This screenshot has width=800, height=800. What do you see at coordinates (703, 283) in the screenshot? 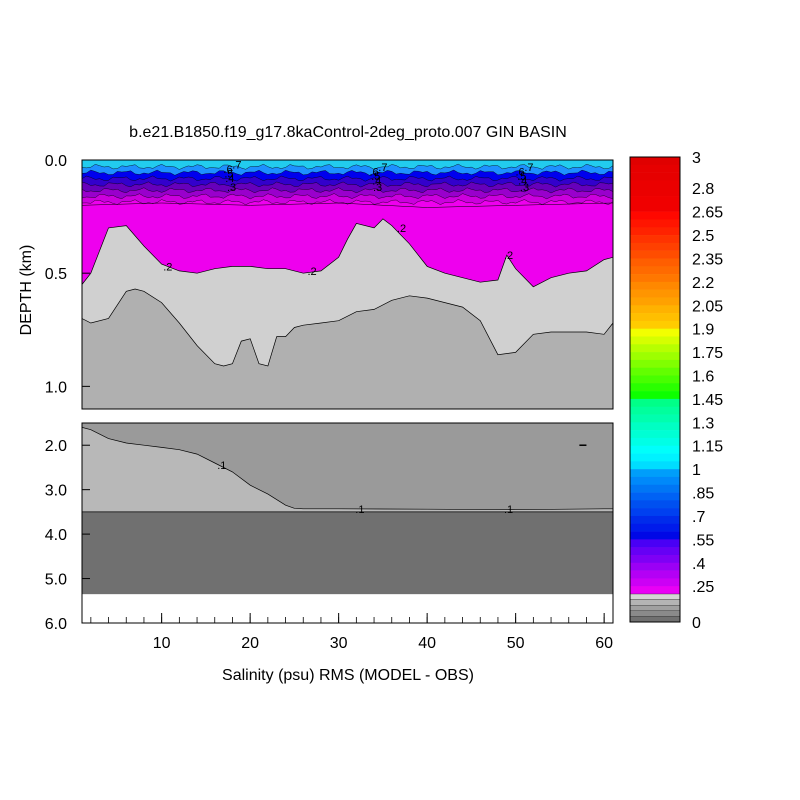
I see `colorbar-label: 2.2` at bounding box center [703, 283].